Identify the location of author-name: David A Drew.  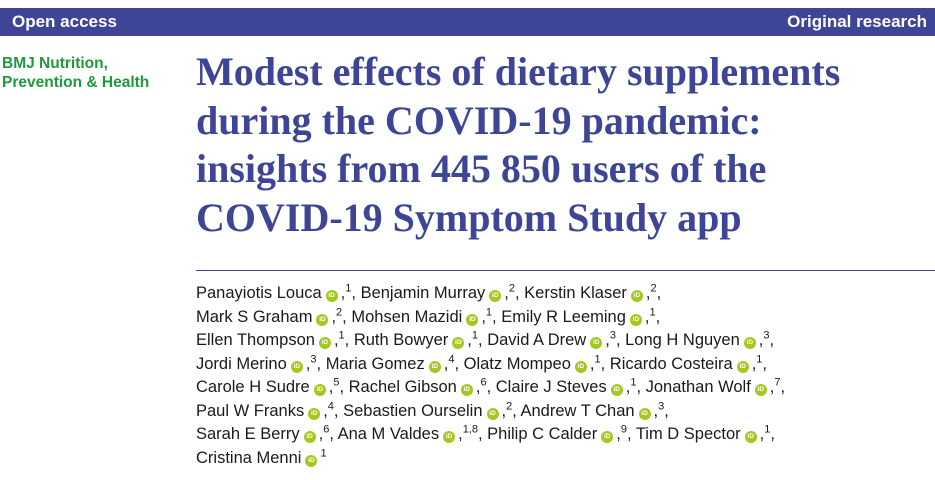
(537, 340).